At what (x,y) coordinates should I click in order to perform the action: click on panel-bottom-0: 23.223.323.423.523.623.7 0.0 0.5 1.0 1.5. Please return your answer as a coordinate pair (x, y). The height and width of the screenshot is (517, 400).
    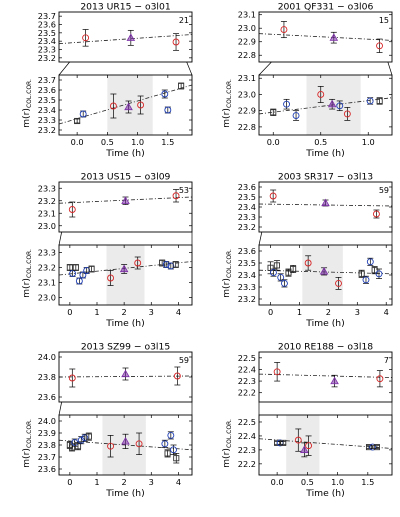
    Looking at the image, I should click on (115, 110).